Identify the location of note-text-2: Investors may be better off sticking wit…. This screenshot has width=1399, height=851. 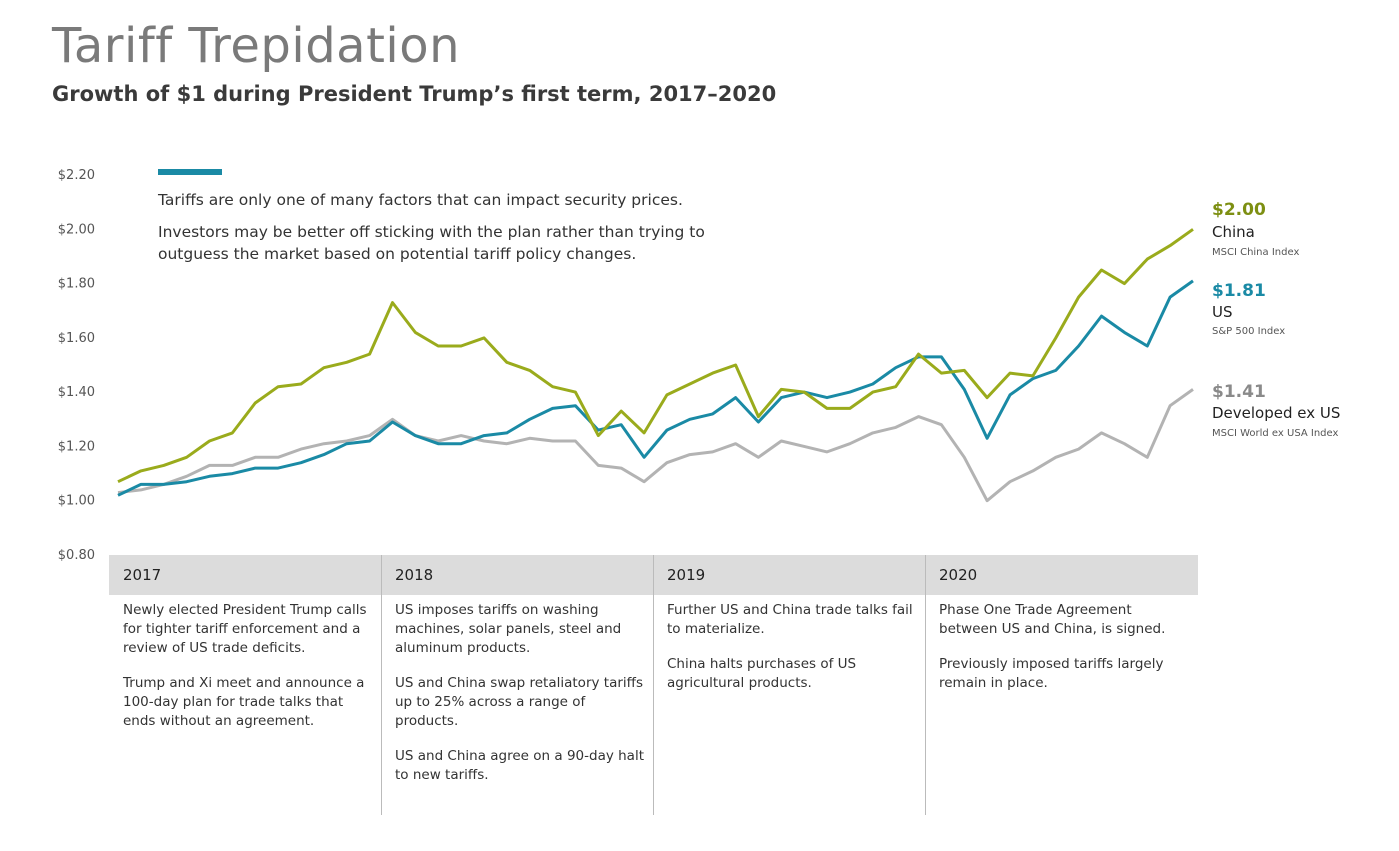
(431, 243).